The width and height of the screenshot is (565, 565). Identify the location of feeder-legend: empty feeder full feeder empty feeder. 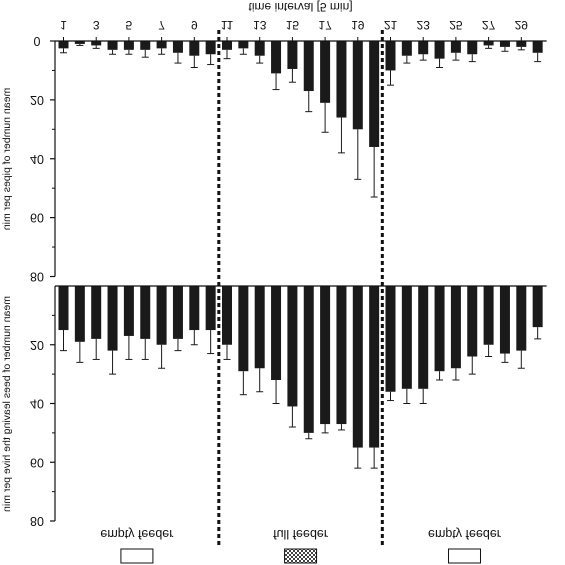
(300, 545).